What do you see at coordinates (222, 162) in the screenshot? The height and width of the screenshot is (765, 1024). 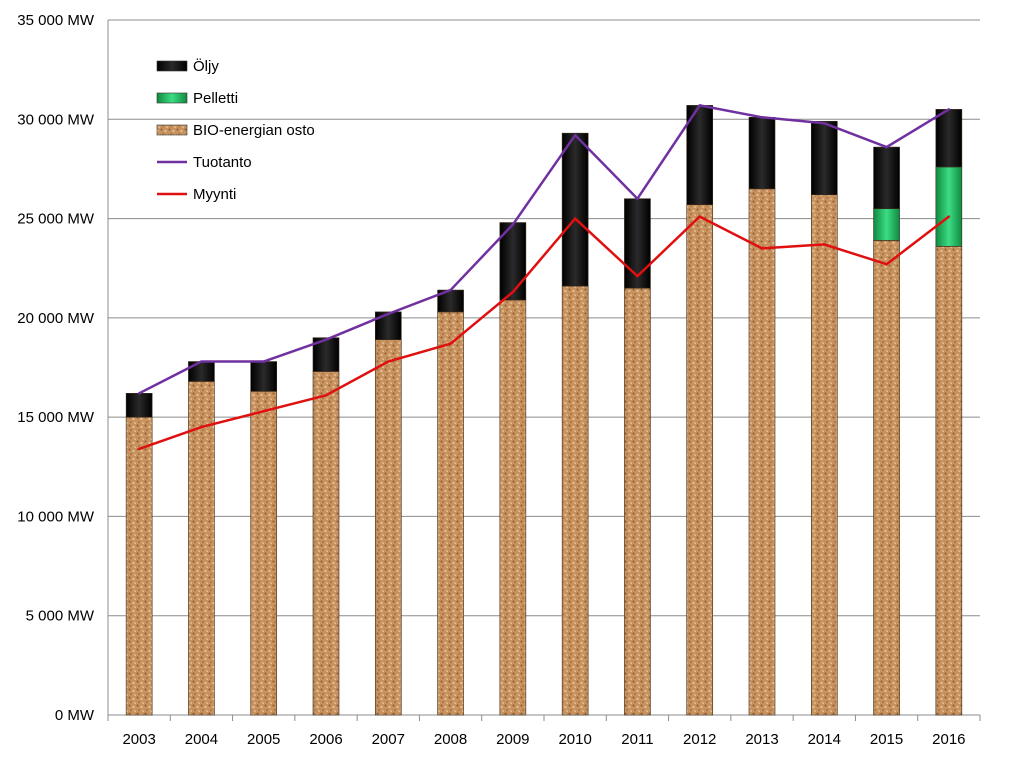 I see `legend-label-tuotanto: Tuotanto` at bounding box center [222, 162].